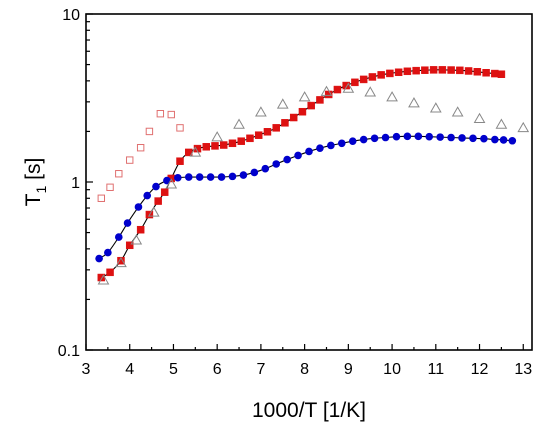 The image size is (550, 429). I want to click on y-tick-label: 1, so click(75, 183).